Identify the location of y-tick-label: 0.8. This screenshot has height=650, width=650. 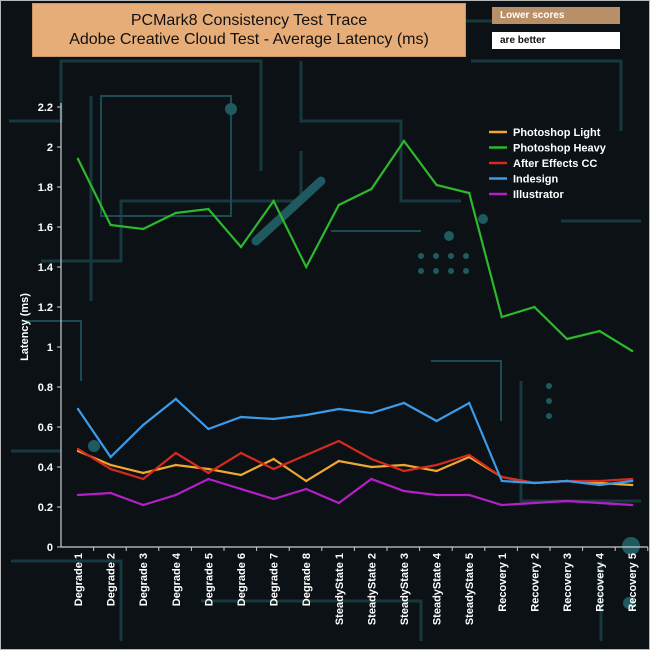
(45, 388).